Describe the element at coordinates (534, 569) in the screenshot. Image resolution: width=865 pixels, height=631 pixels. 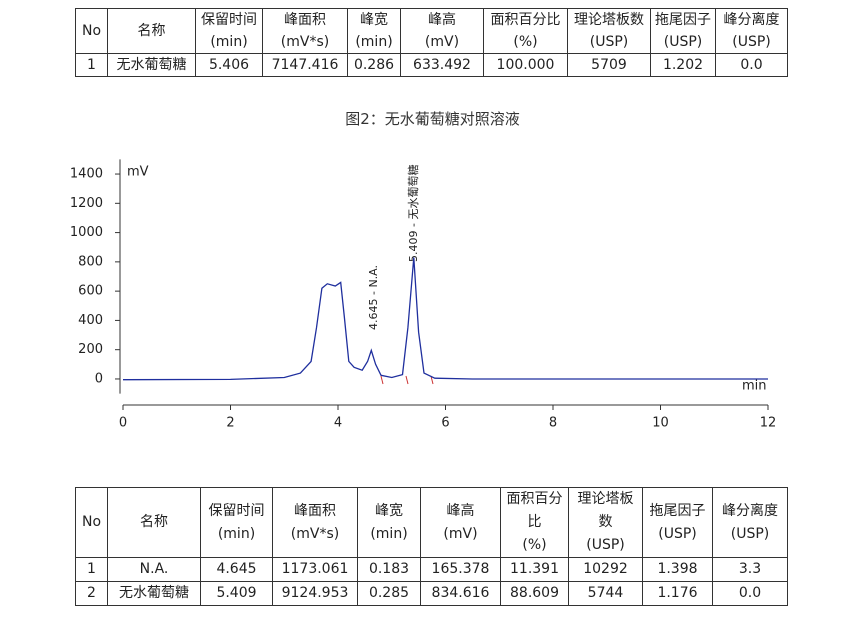
I see `cell: 11.391` at that location.